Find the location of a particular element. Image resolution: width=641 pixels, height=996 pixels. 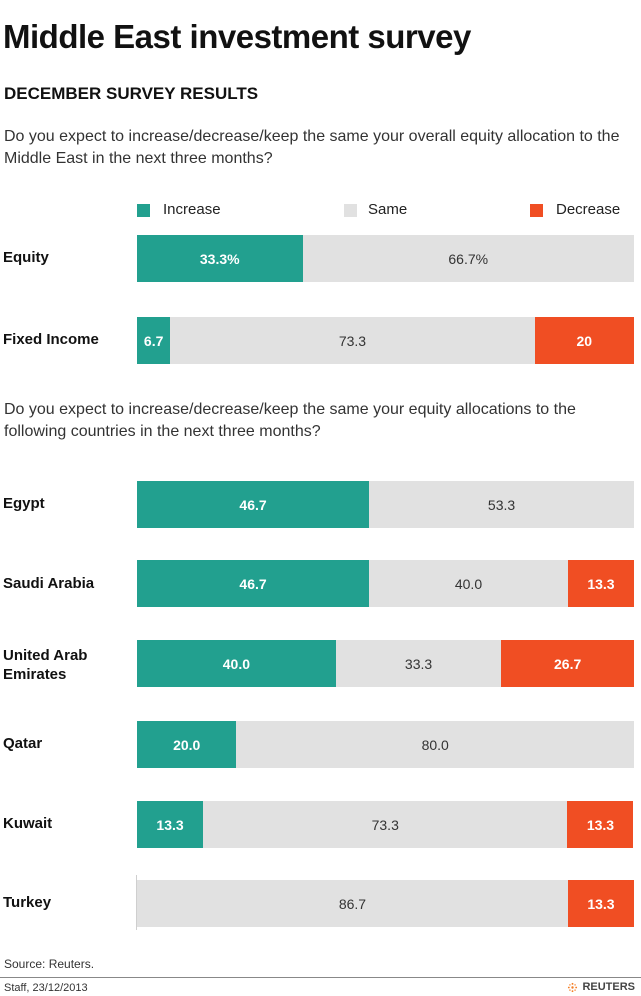

data-label: 80.0 is located at coordinates (435, 744).